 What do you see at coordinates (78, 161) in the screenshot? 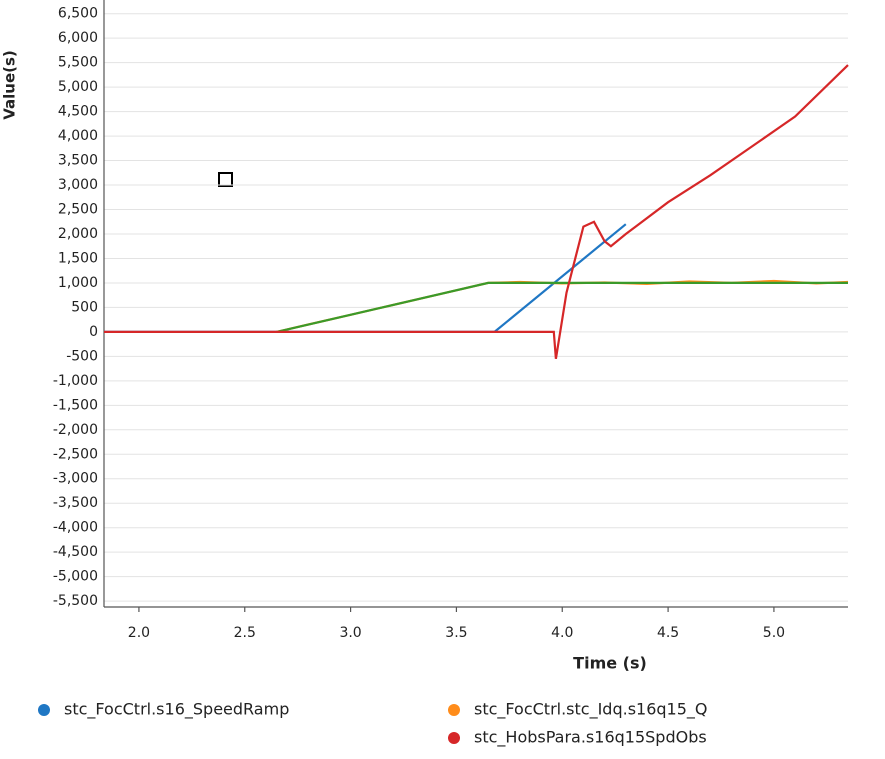
I see `y-tick-label: 3,500` at bounding box center [78, 161].